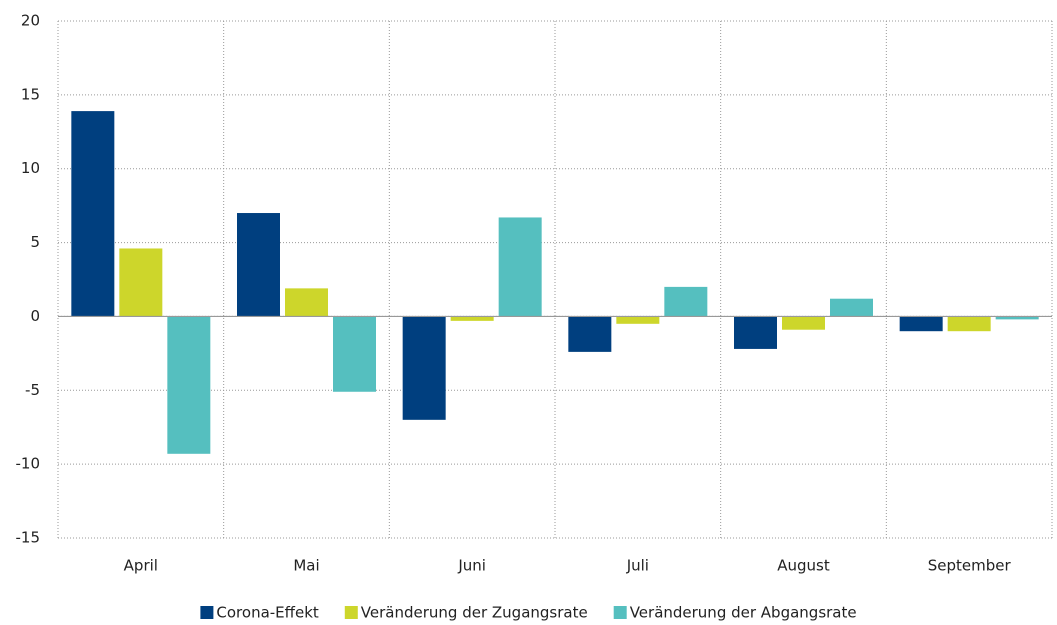  Describe the element at coordinates (306, 566) in the screenshot. I see `x-tick-label: Mai` at that location.